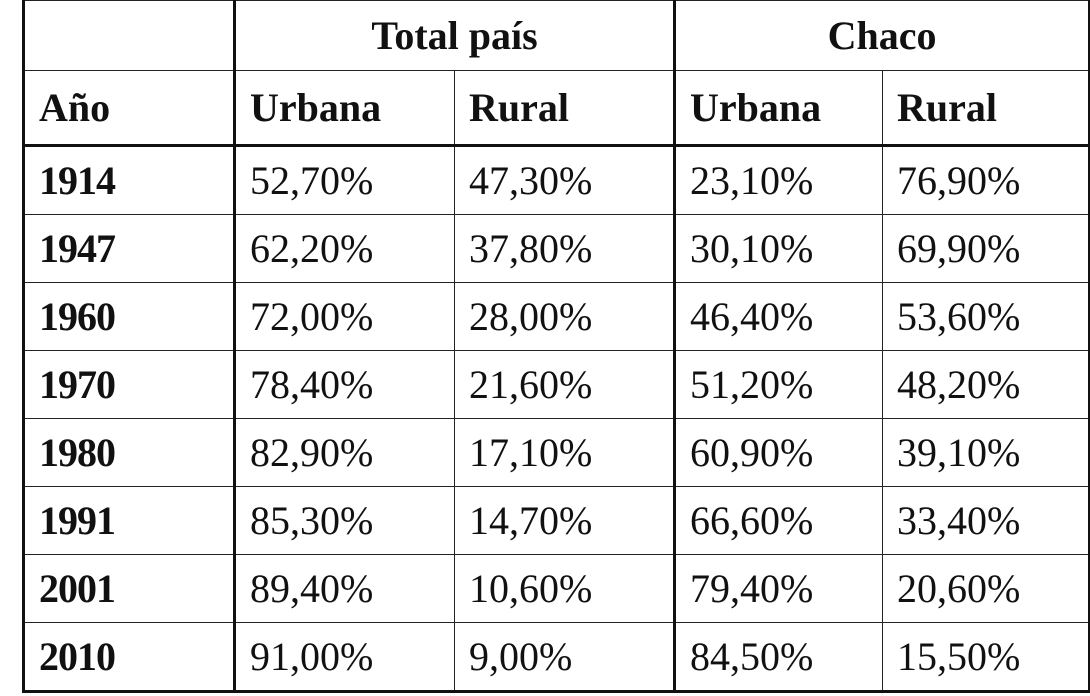  What do you see at coordinates (129, 384) in the screenshot?
I see `year-cell: 1970` at bounding box center [129, 384].